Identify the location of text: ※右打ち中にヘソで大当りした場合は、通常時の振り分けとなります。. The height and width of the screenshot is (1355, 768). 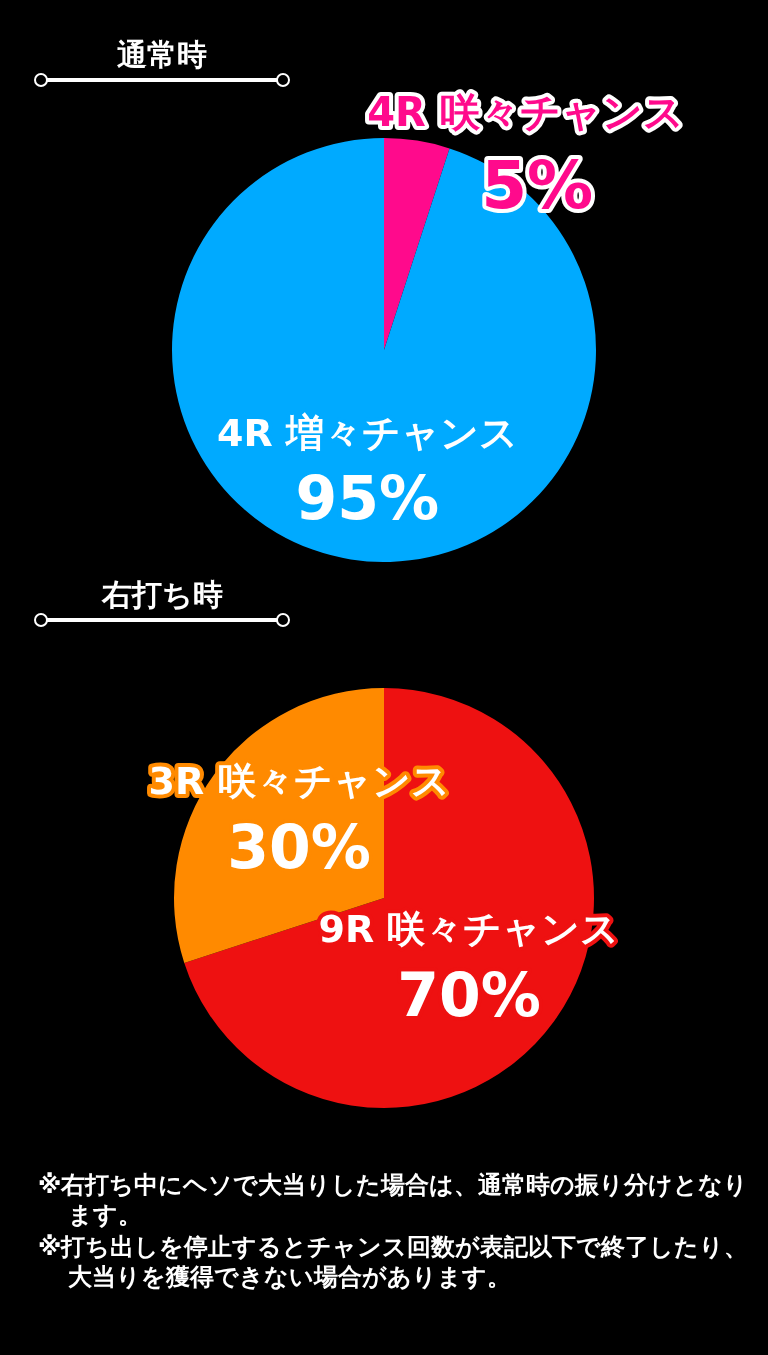
(394, 1200).